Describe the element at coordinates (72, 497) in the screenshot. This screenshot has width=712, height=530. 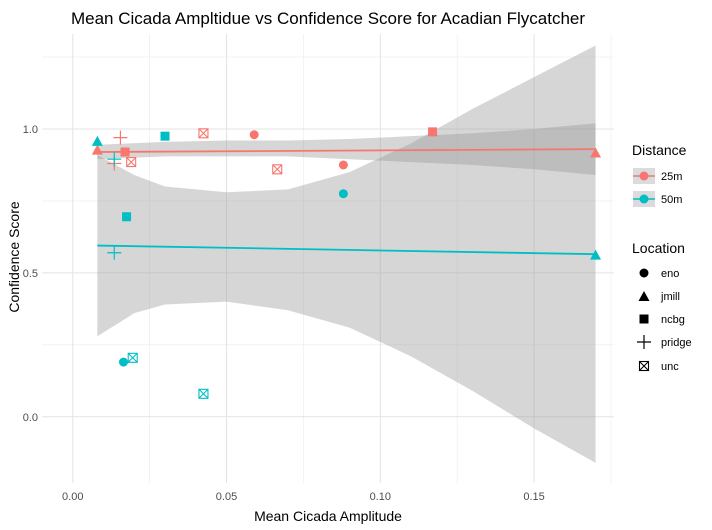
I see `x-tick-label: 0.00` at that location.